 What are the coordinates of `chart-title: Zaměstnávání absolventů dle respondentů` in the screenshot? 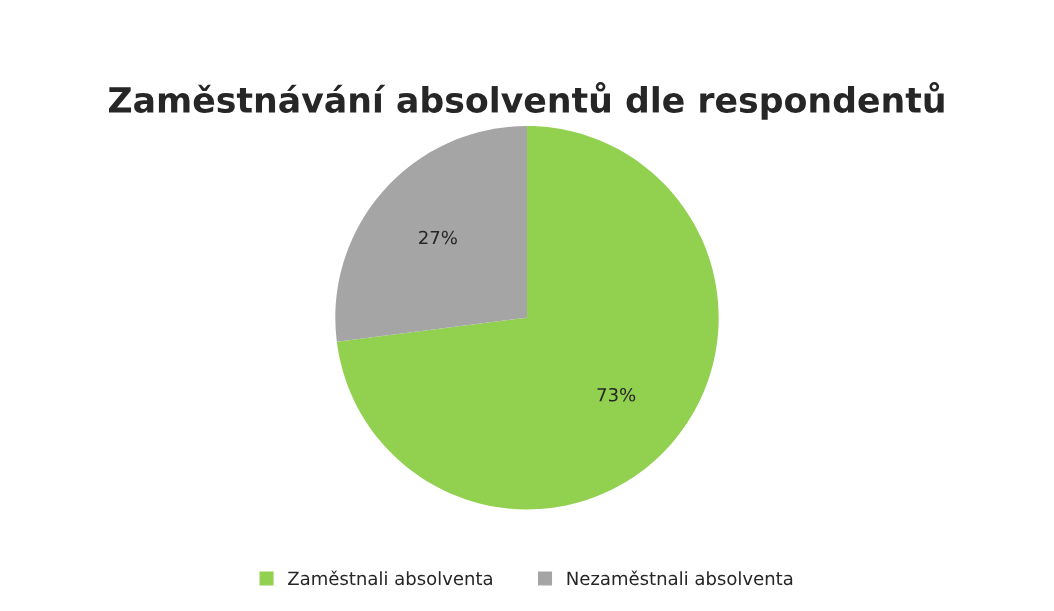 It's located at (526, 100).